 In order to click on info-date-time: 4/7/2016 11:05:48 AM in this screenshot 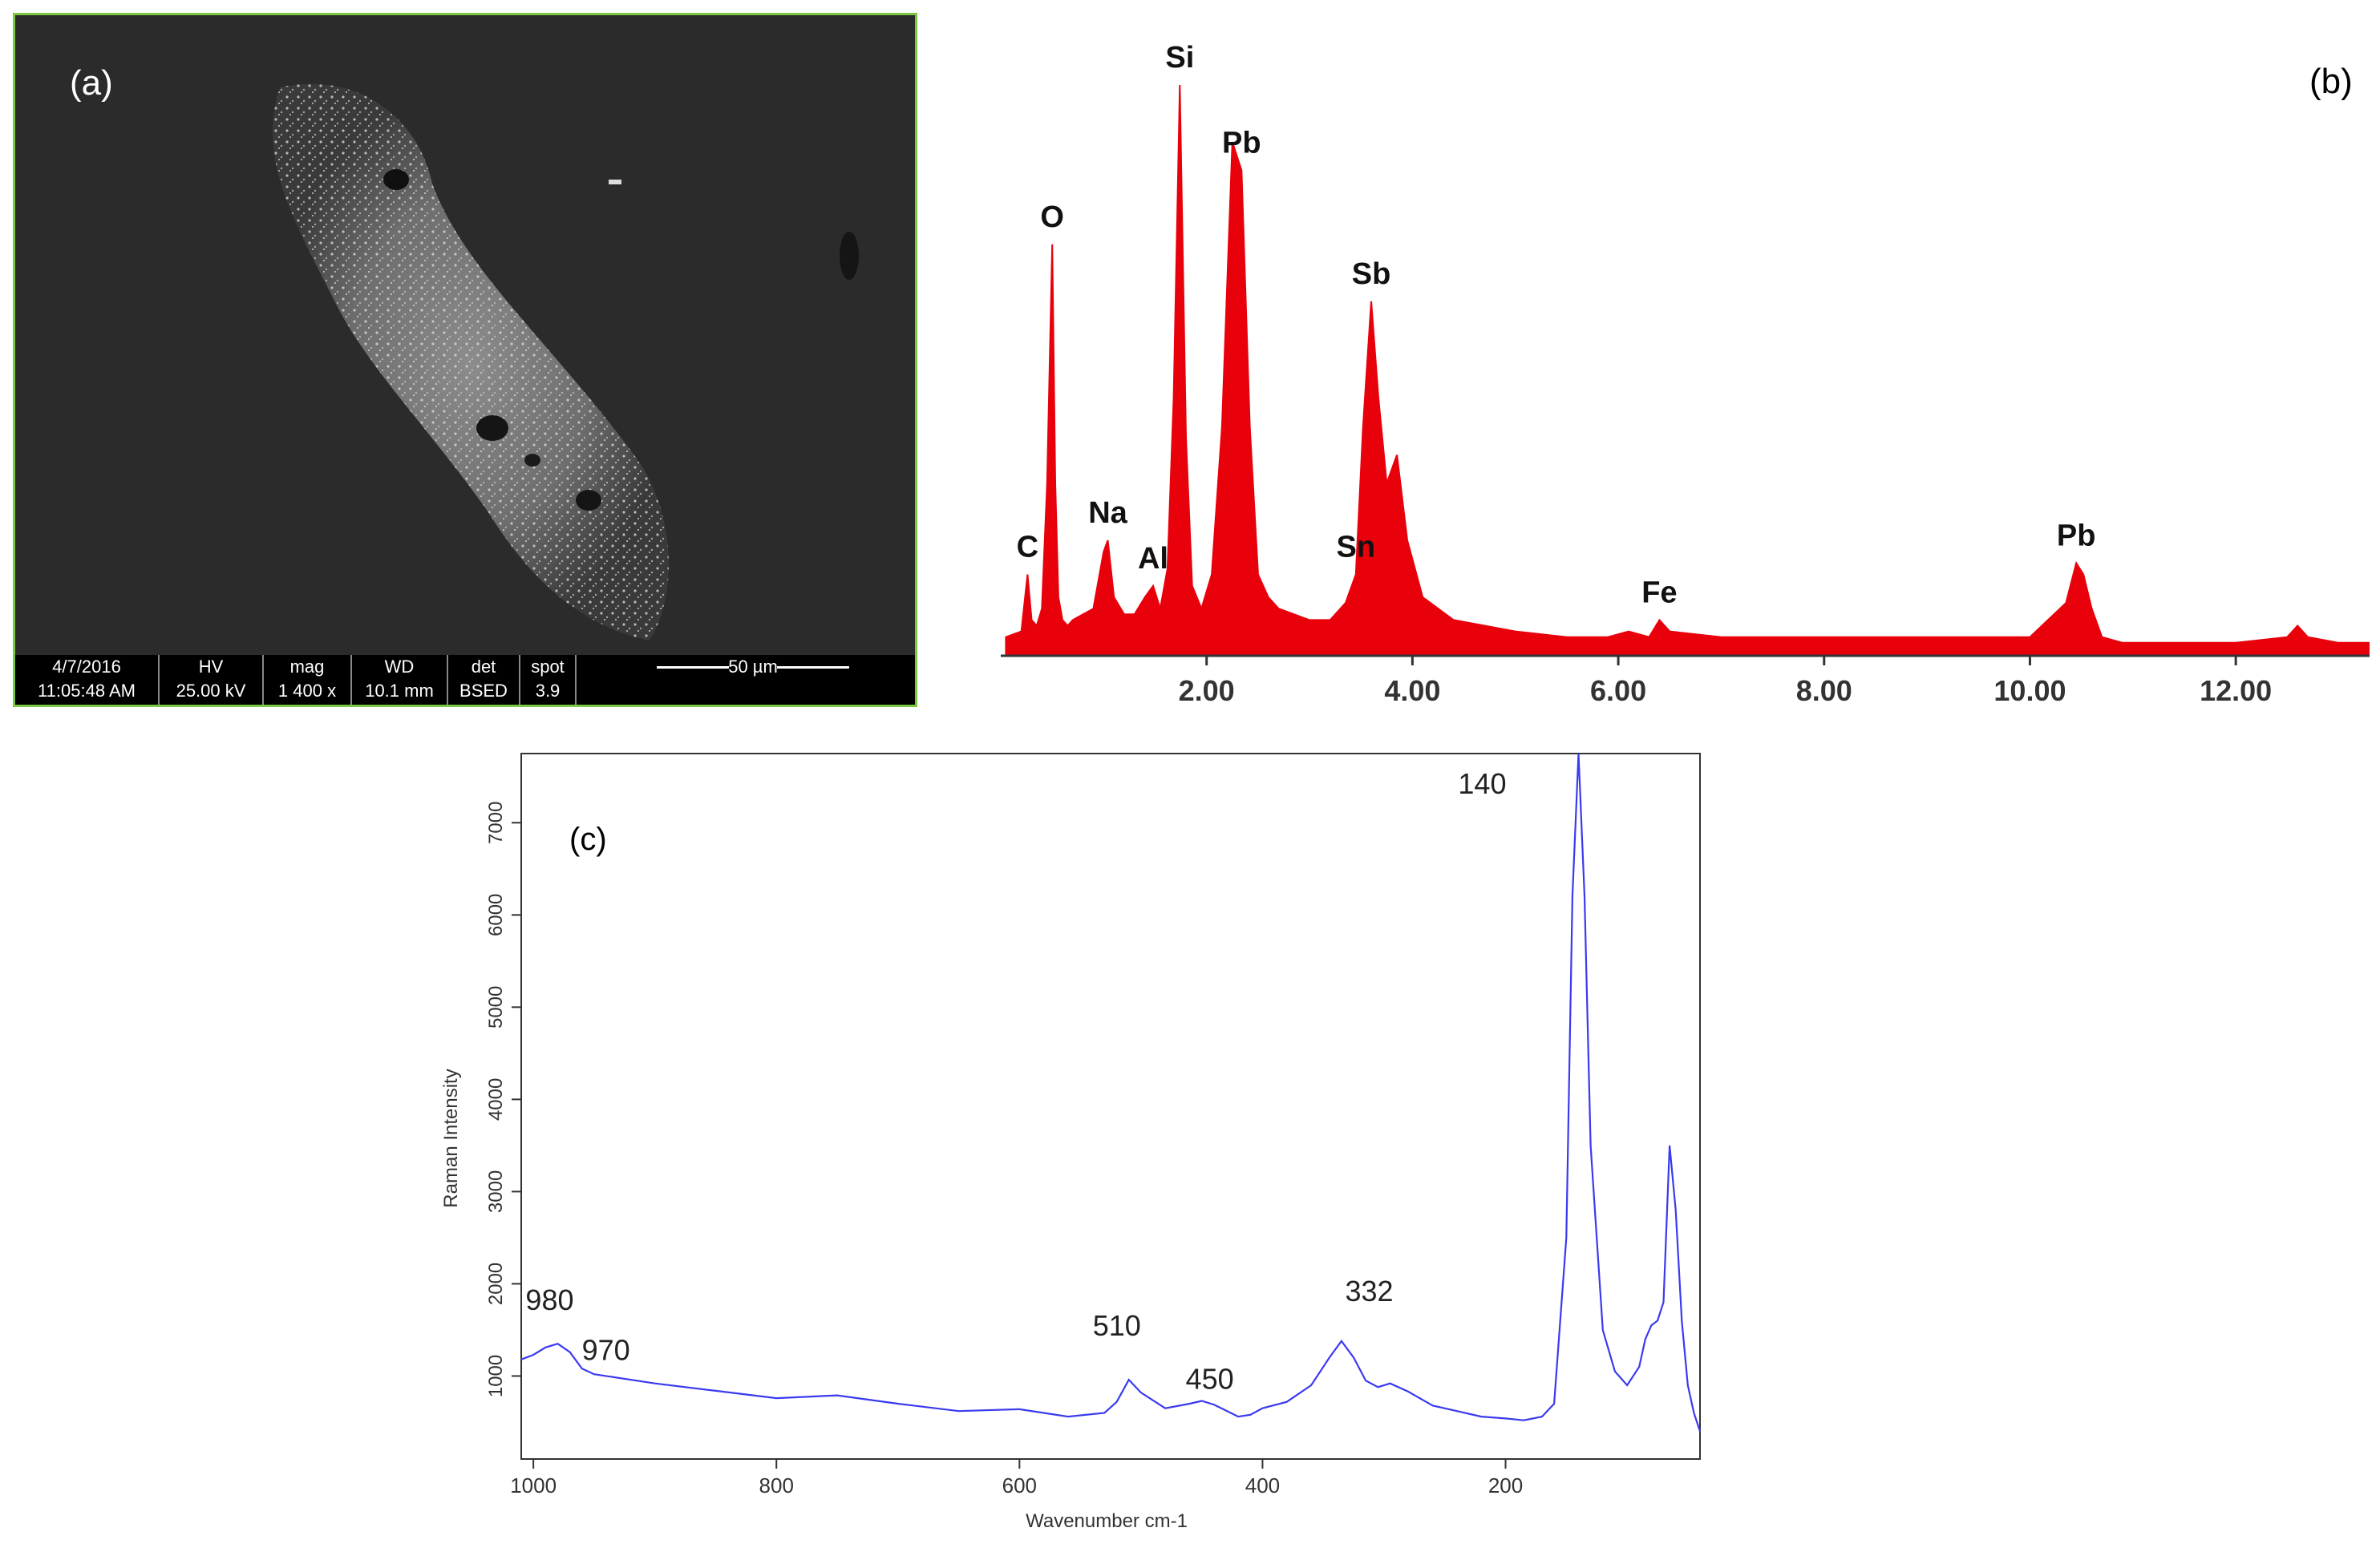, I will do `click(88, 680)`.